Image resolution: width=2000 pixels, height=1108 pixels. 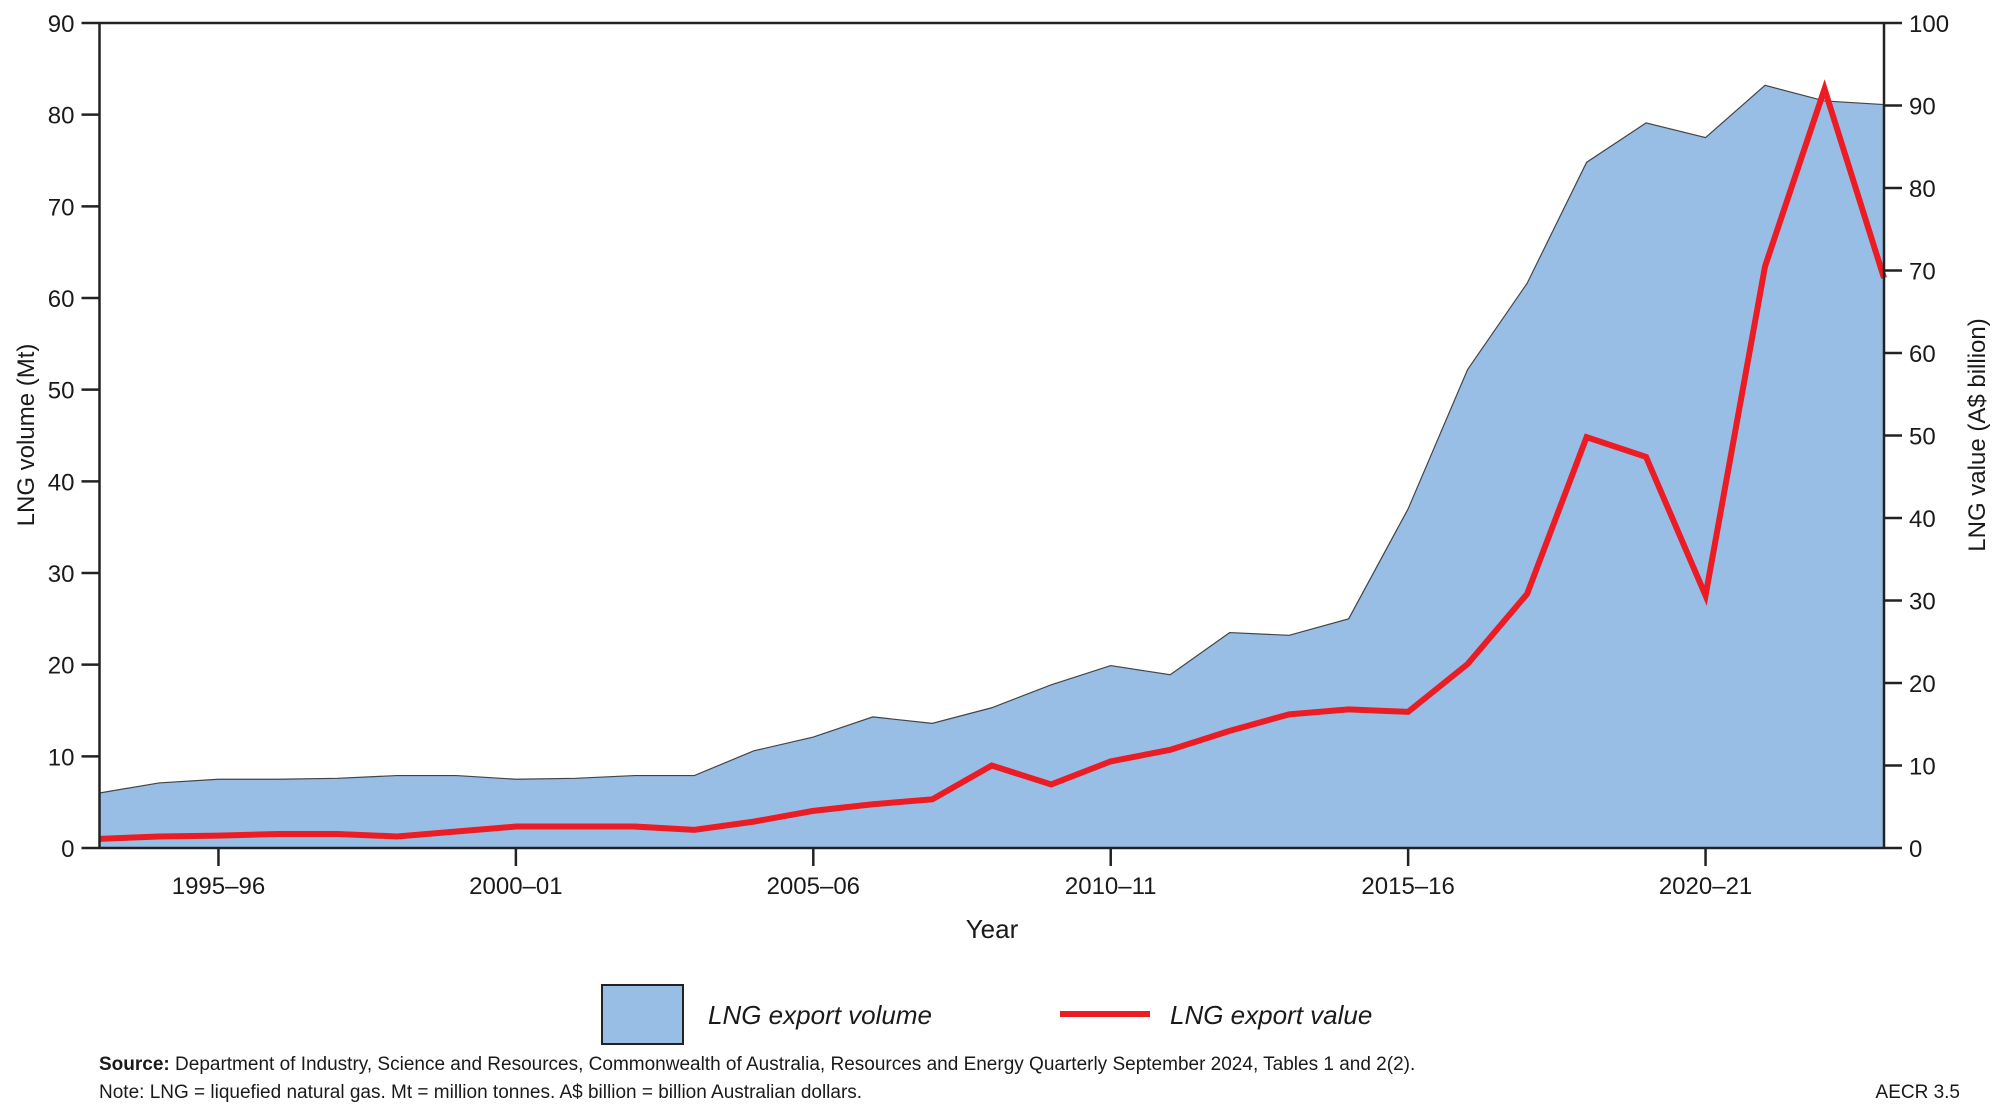 I want to click on x-tick-label: 2010–11, so click(x=1111, y=886).